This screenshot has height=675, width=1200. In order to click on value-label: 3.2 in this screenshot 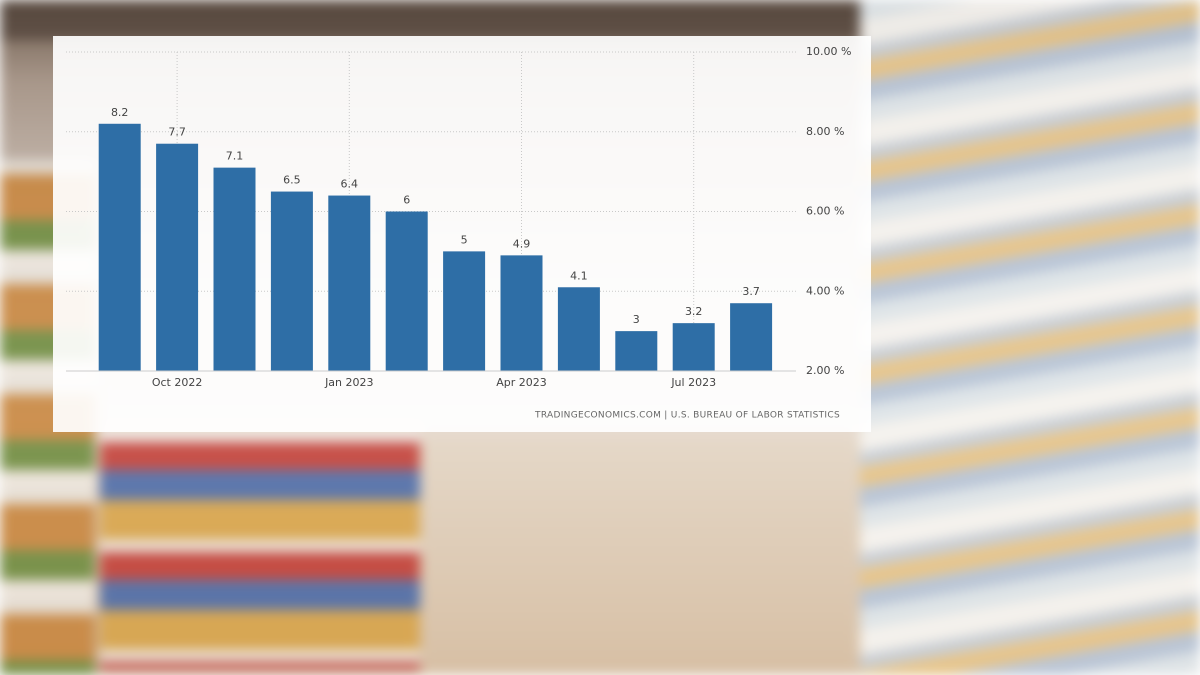, I will do `click(694, 311)`.